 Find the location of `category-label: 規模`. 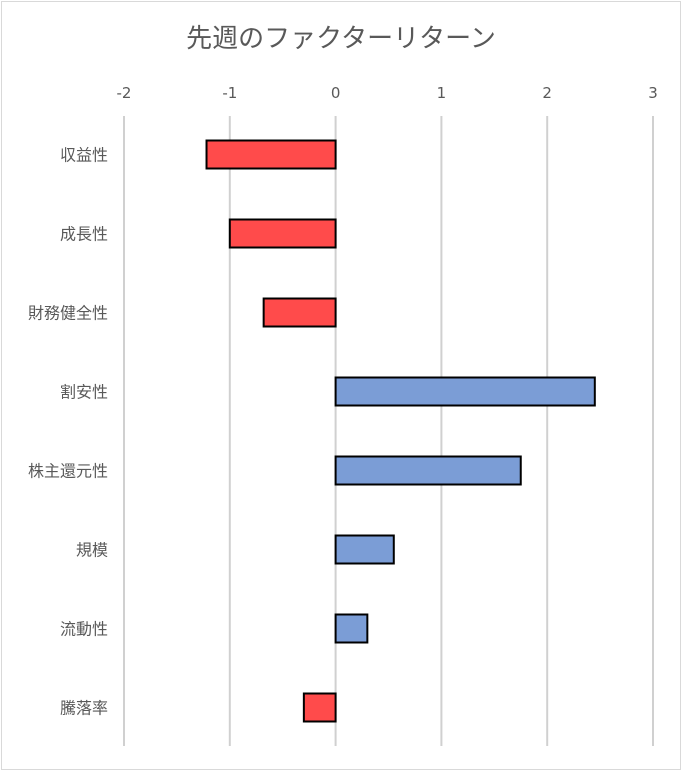

category-label: 規模 is located at coordinates (92, 550).